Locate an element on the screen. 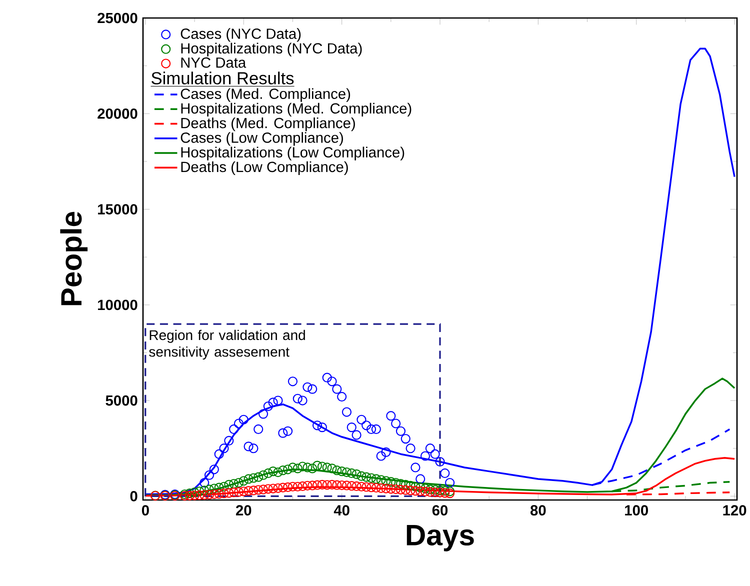  y-tick-label: 5000 is located at coordinates (122, 400).